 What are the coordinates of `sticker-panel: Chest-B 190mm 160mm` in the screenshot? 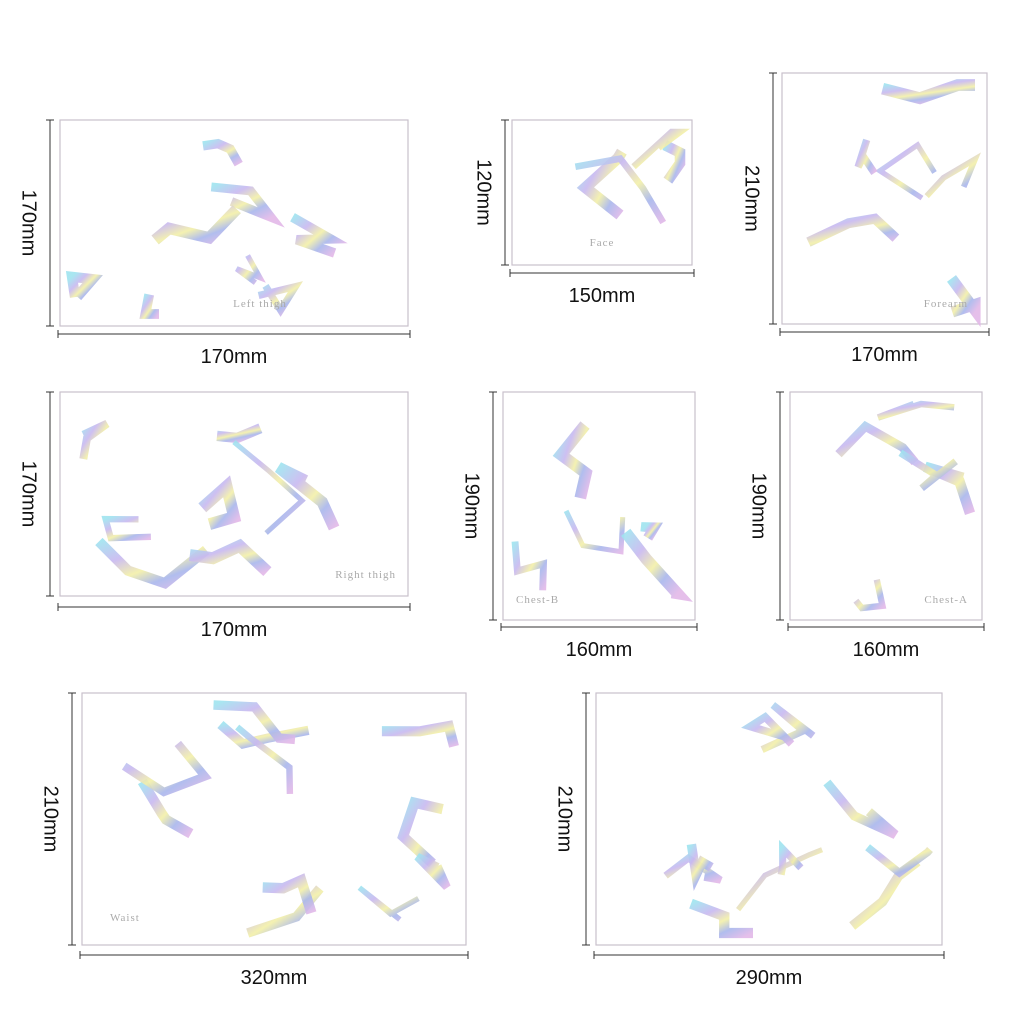 It's located at (579, 526).